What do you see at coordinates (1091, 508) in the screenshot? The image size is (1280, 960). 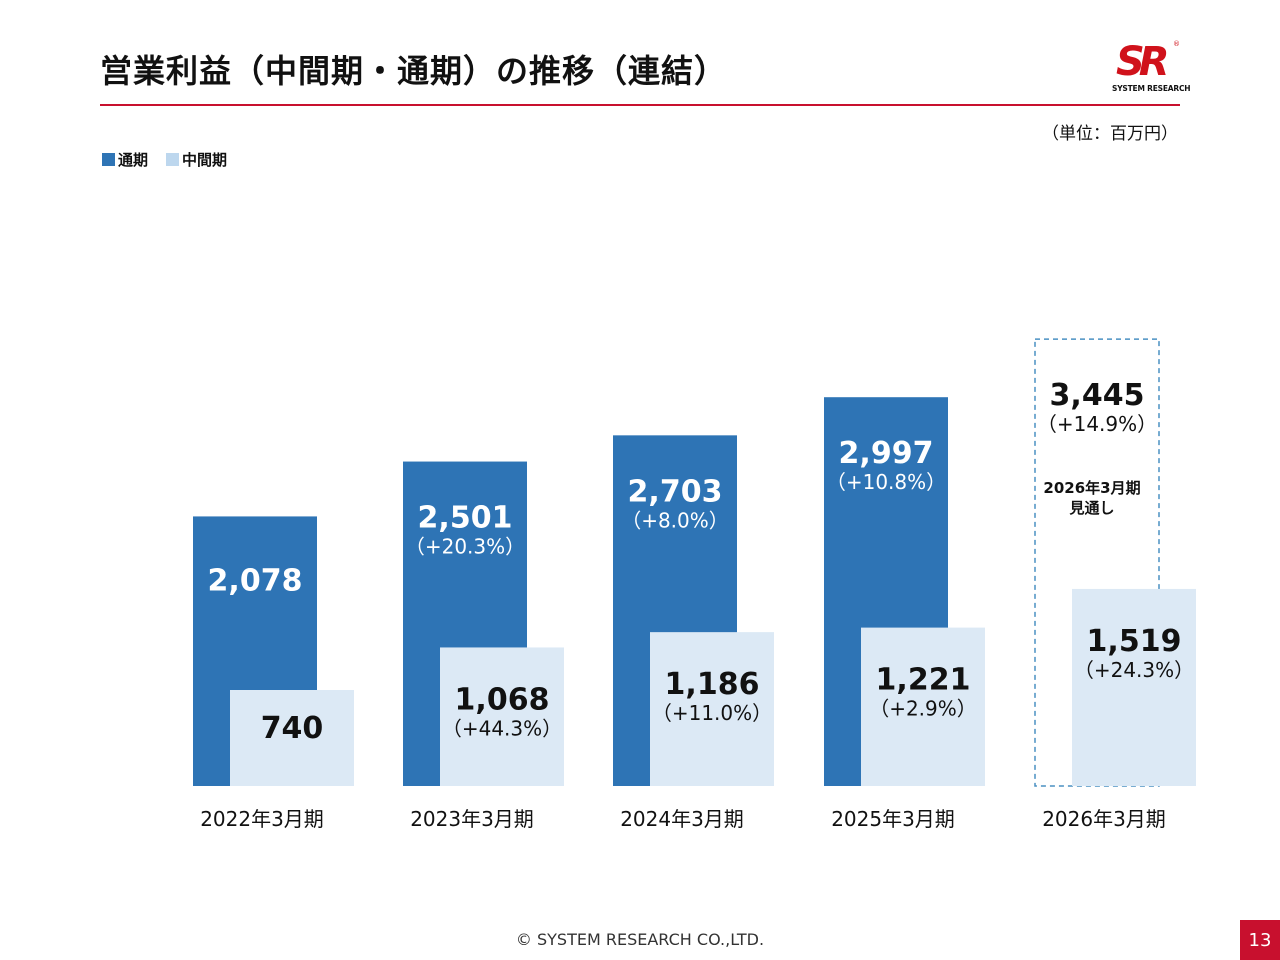 I see `forecast-note-label: 見通し` at bounding box center [1091, 508].